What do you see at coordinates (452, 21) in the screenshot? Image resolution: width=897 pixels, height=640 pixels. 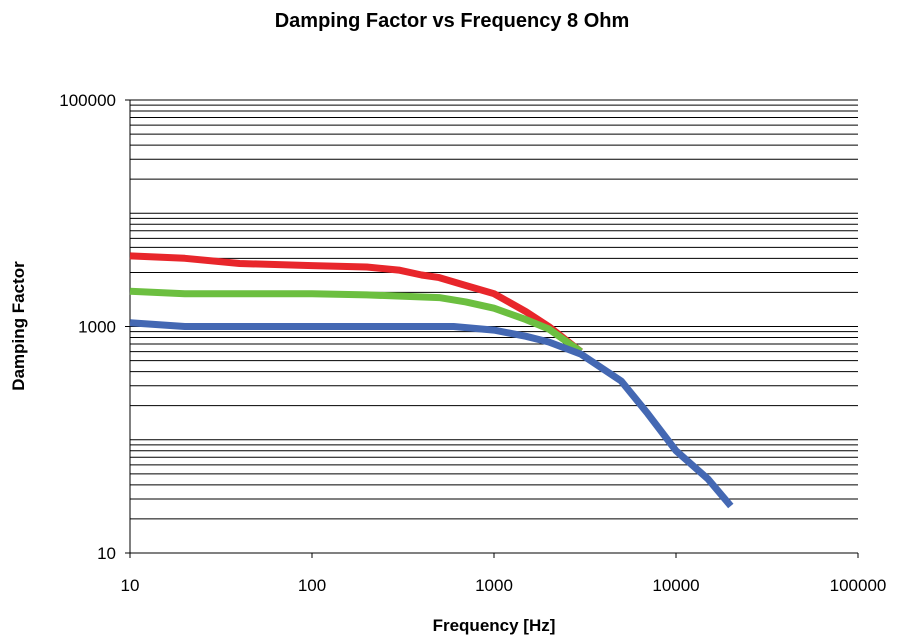 I see `chart-title: Damping Factor vs Frequency 8 Ohm` at bounding box center [452, 21].